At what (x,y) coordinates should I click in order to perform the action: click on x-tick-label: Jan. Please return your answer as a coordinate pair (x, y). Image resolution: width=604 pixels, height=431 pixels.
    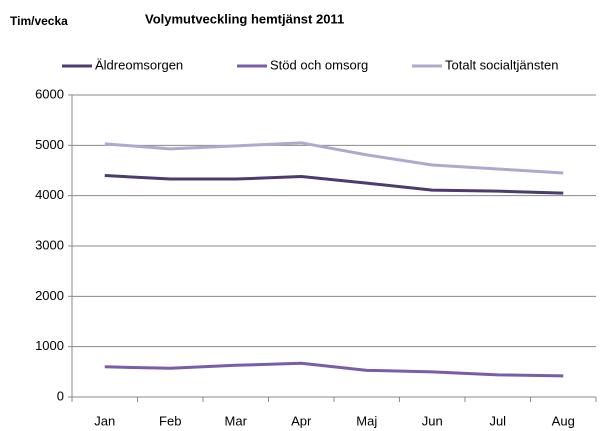
    Looking at the image, I should click on (104, 420).